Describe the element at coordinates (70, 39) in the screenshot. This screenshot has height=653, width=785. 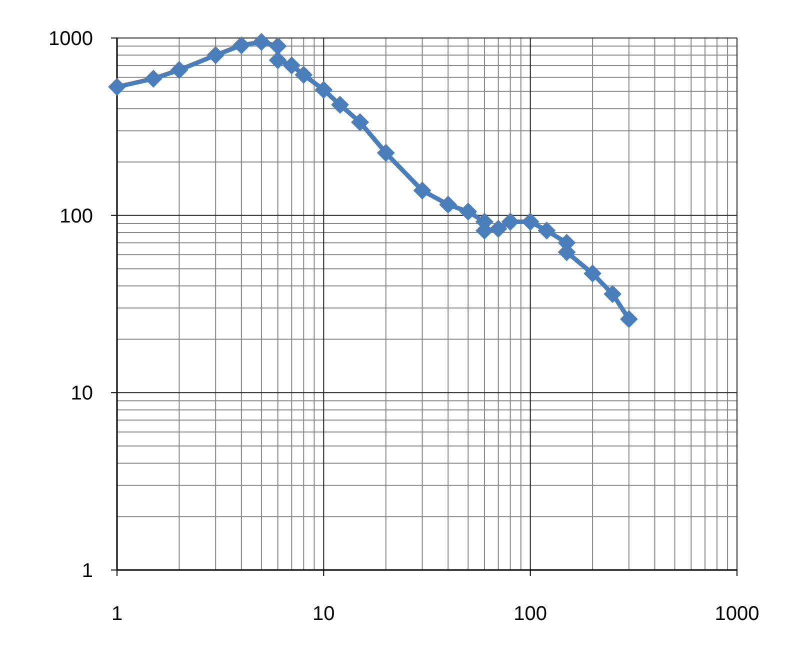
I see `y-tick-label: 1000` at that location.